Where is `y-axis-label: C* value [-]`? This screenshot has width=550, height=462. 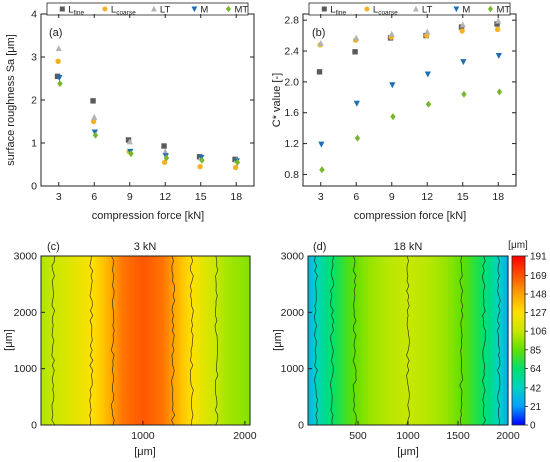
y-axis-label: C* value [-] is located at coordinates (277, 100).